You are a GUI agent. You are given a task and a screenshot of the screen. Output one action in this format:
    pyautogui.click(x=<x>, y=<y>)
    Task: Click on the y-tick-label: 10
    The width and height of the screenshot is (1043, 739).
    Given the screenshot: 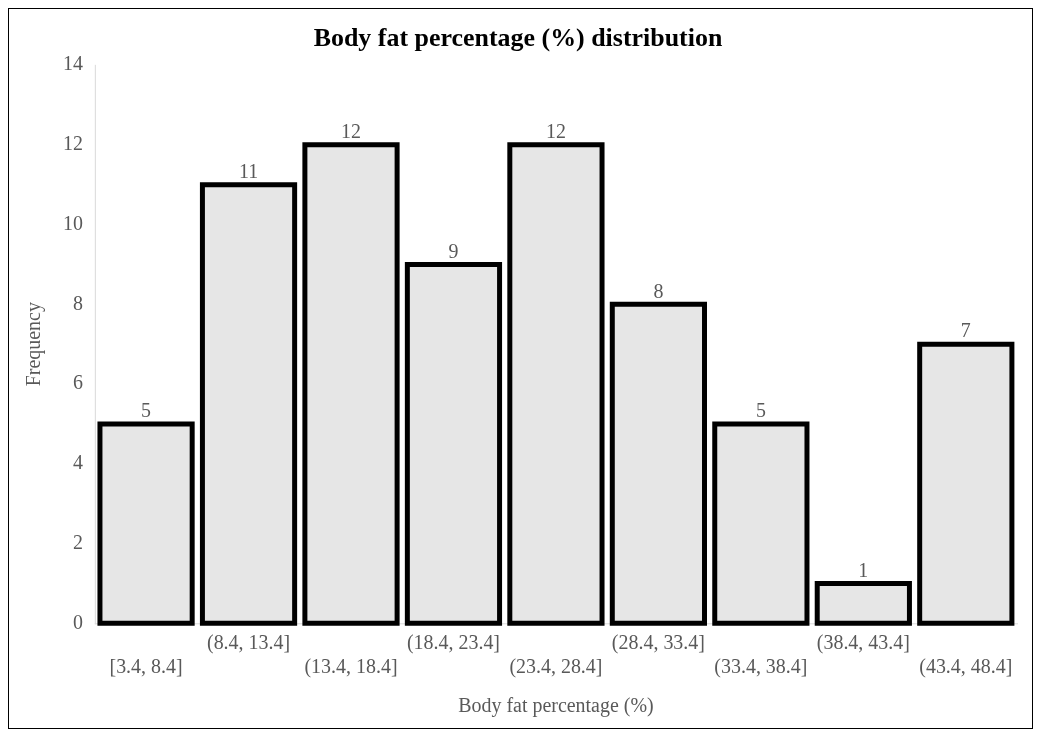 What is the action you would take?
    pyautogui.click(x=72, y=222)
    